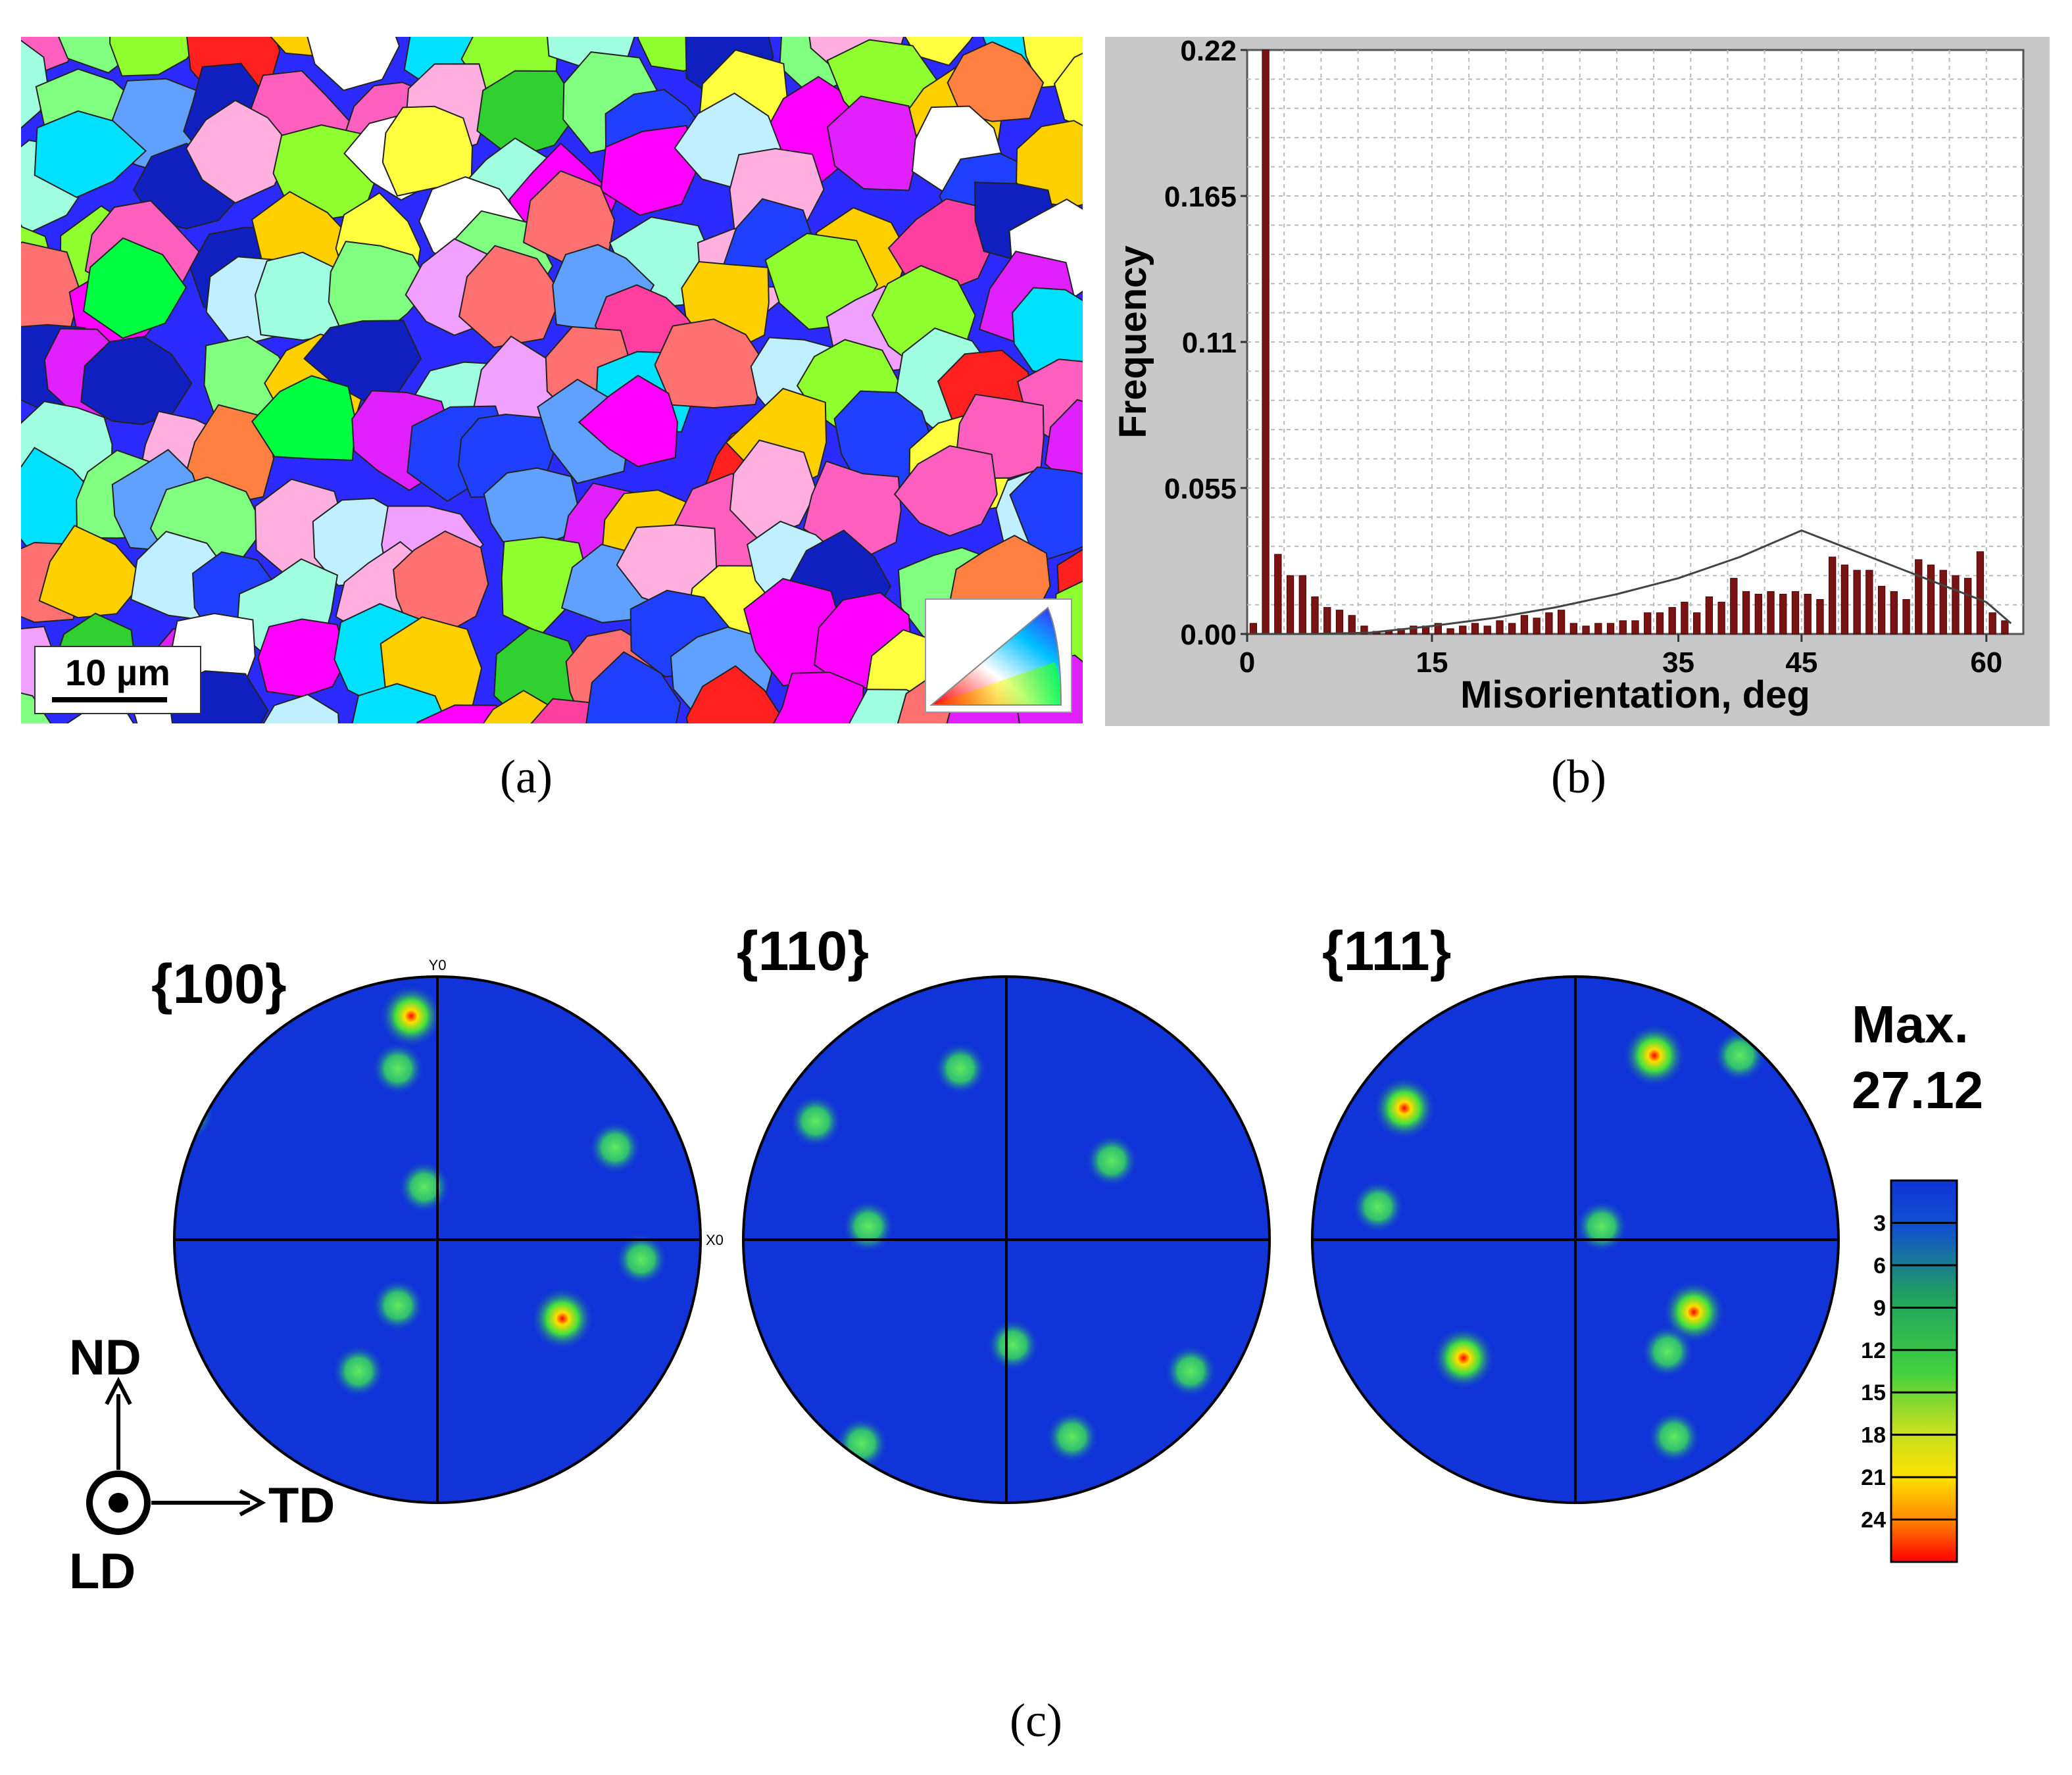 This screenshot has width=2072, height=1775. What do you see at coordinates (1036, 1721) in the screenshot?
I see `caption-c: (c)` at bounding box center [1036, 1721].